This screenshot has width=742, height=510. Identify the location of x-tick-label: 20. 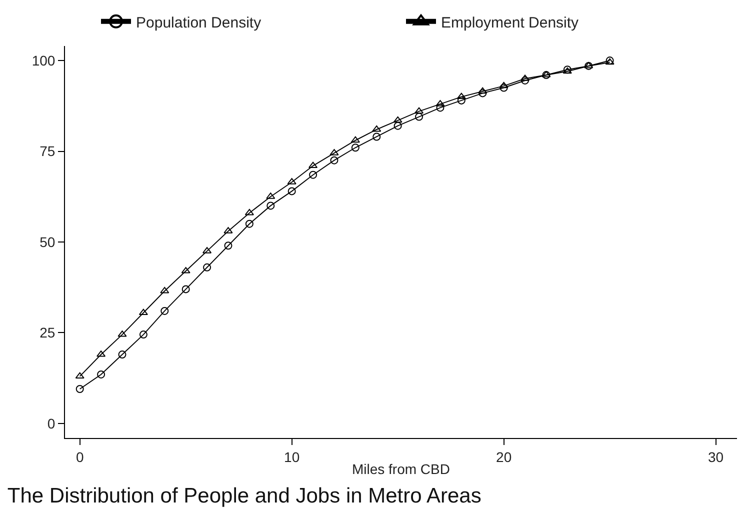
(504, 456).